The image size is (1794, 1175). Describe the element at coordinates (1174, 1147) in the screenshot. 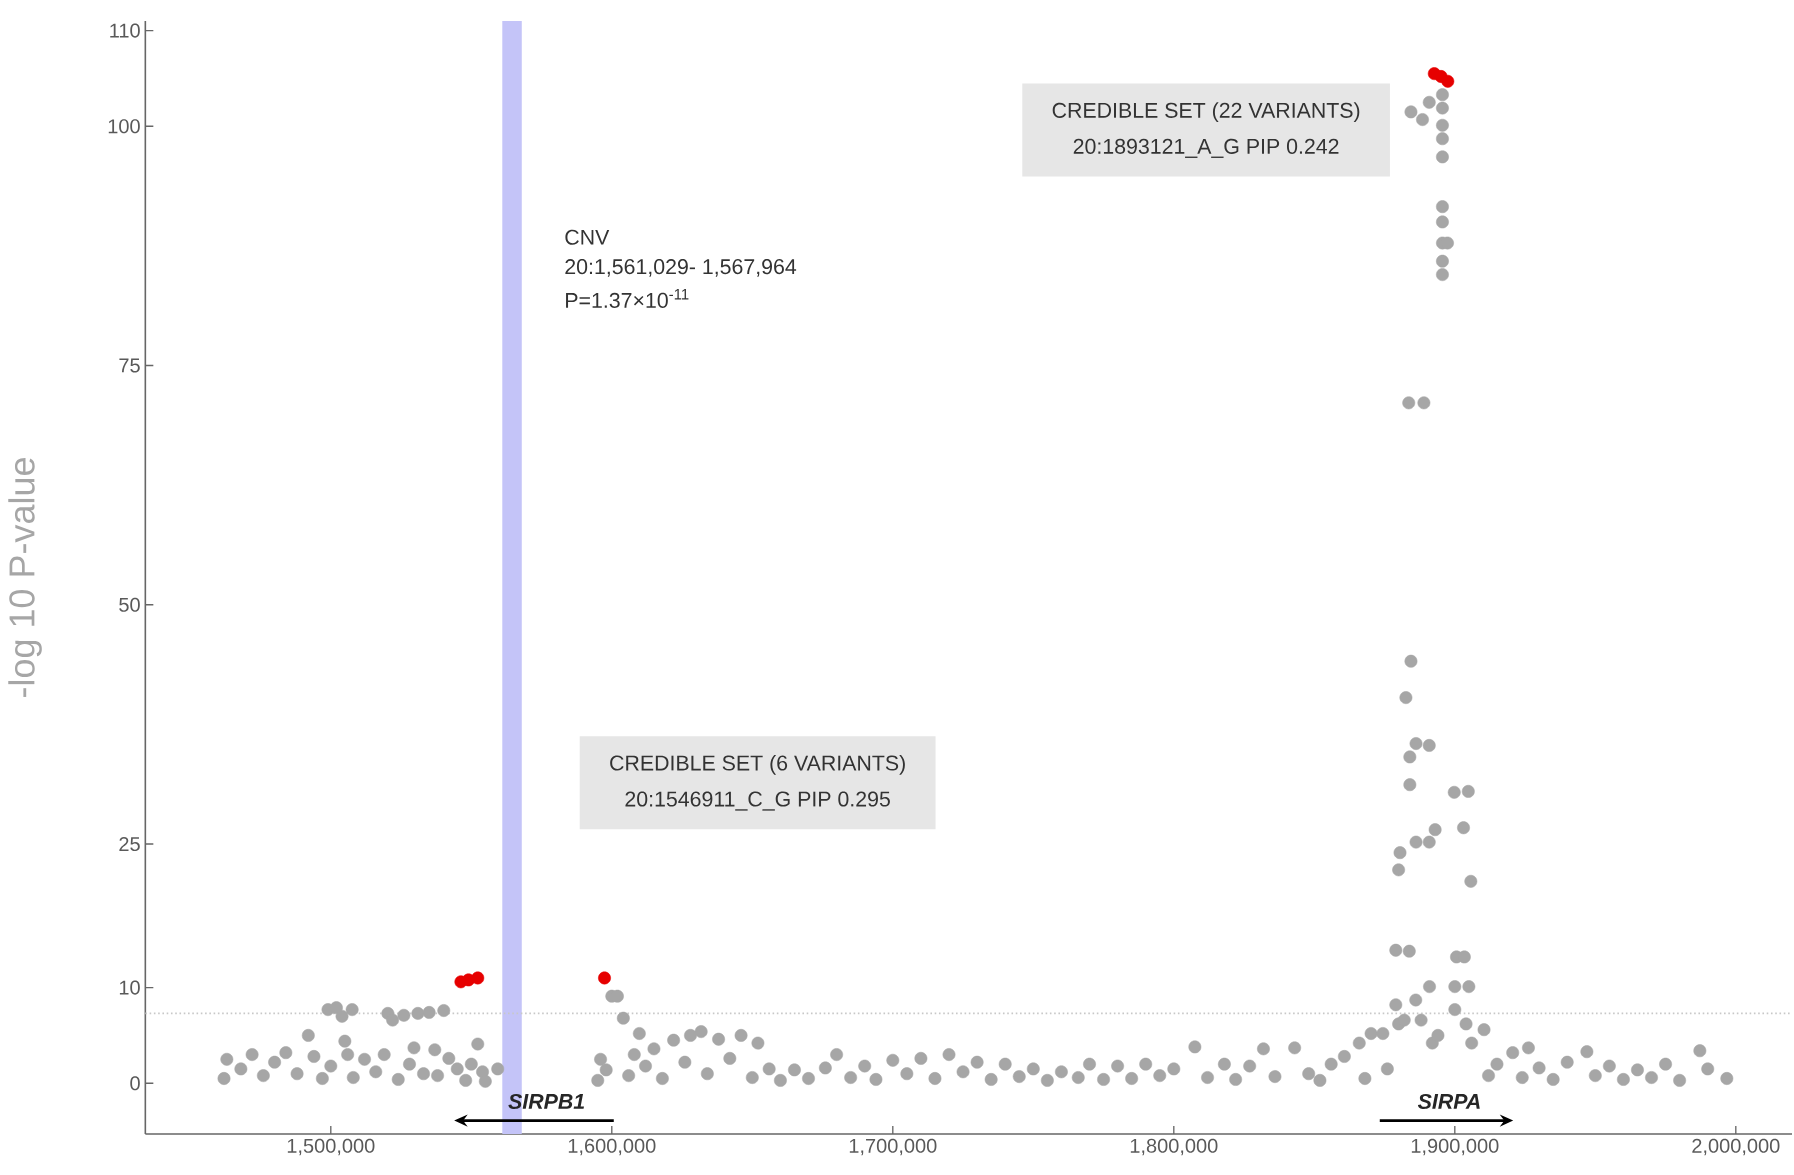

I see `x-tick-label: 1,800,000` at that location.